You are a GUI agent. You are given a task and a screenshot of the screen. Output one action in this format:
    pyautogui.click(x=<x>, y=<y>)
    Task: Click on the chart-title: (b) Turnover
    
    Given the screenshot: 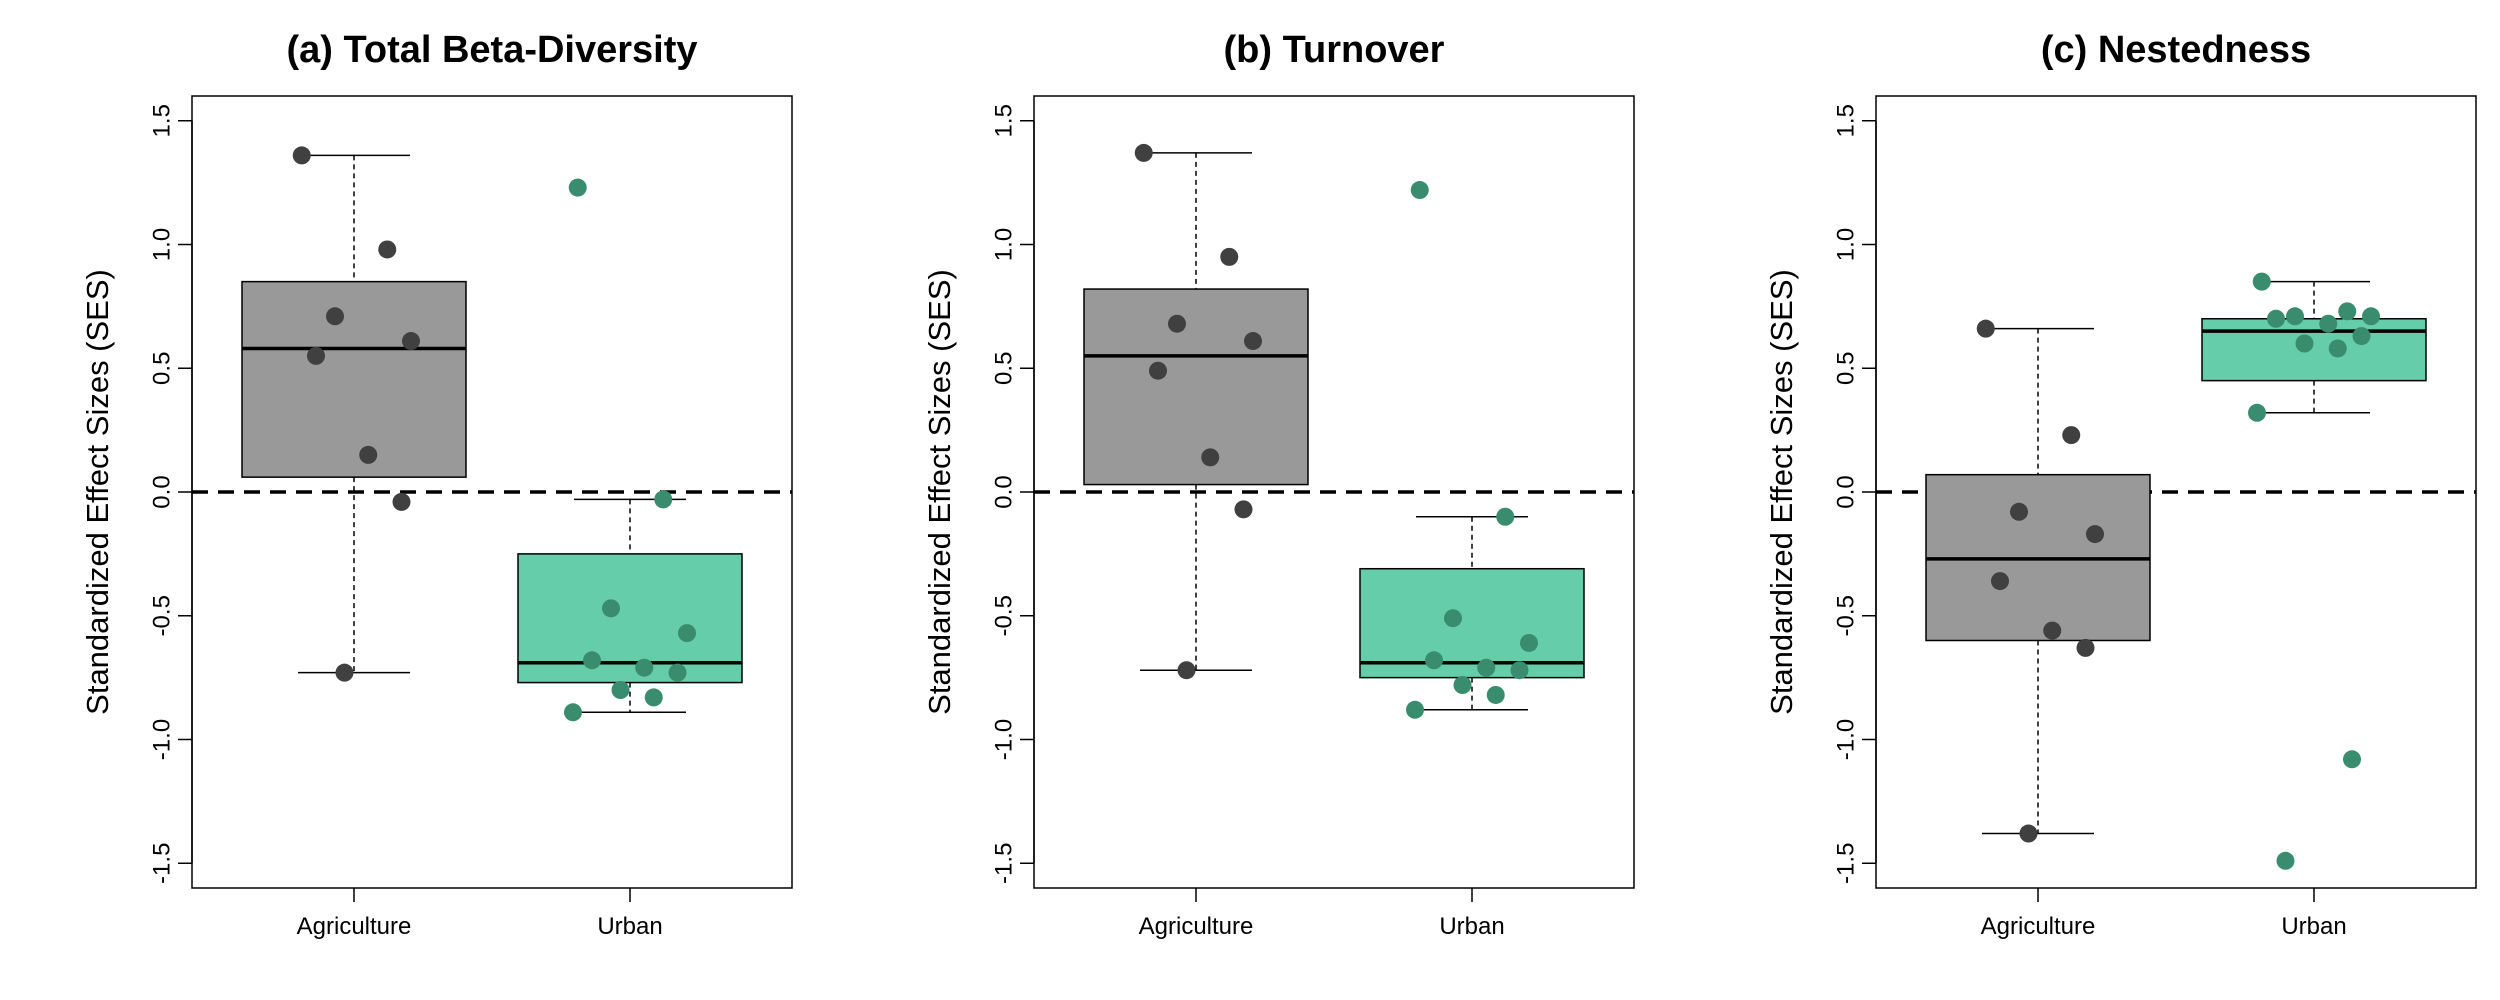 What is the action you would take?
    pyautogui.click(x=1334, y=50)
    